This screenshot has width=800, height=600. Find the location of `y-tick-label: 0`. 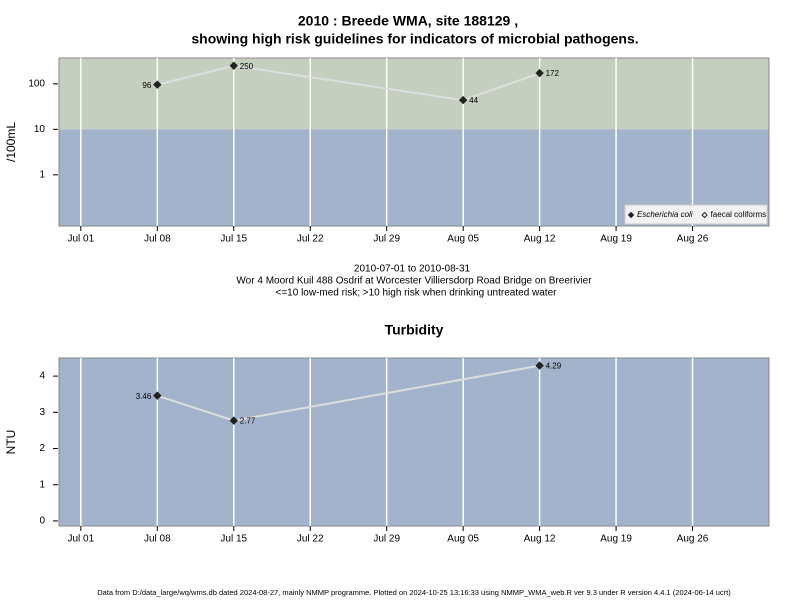

y-tick-label: 0 is located at coordinates (42, 521).